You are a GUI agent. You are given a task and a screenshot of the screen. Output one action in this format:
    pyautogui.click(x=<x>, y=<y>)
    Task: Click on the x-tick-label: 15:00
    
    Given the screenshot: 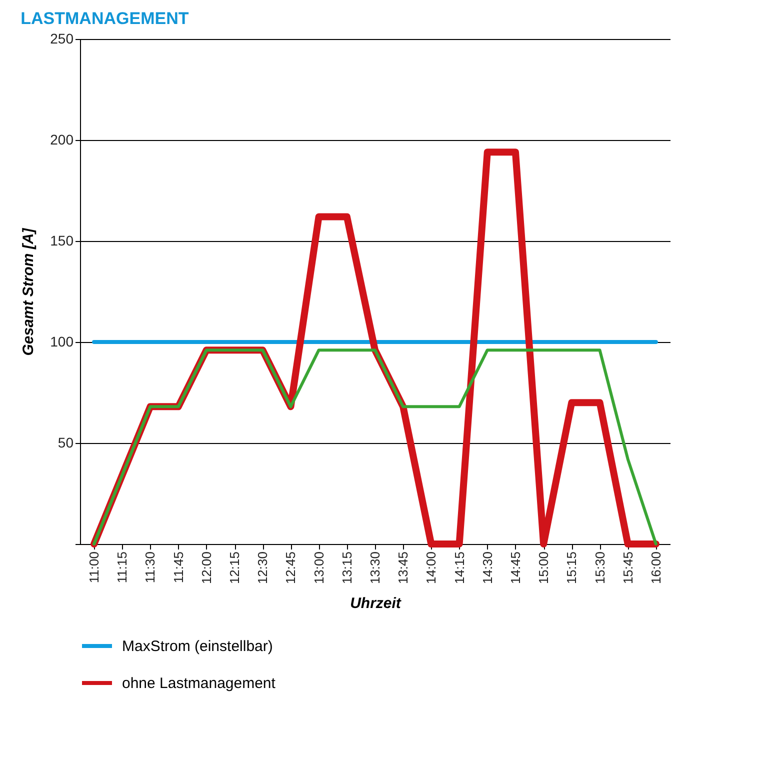 What is the action you would take?
    pyautogui.click(x=544, y=568)
    